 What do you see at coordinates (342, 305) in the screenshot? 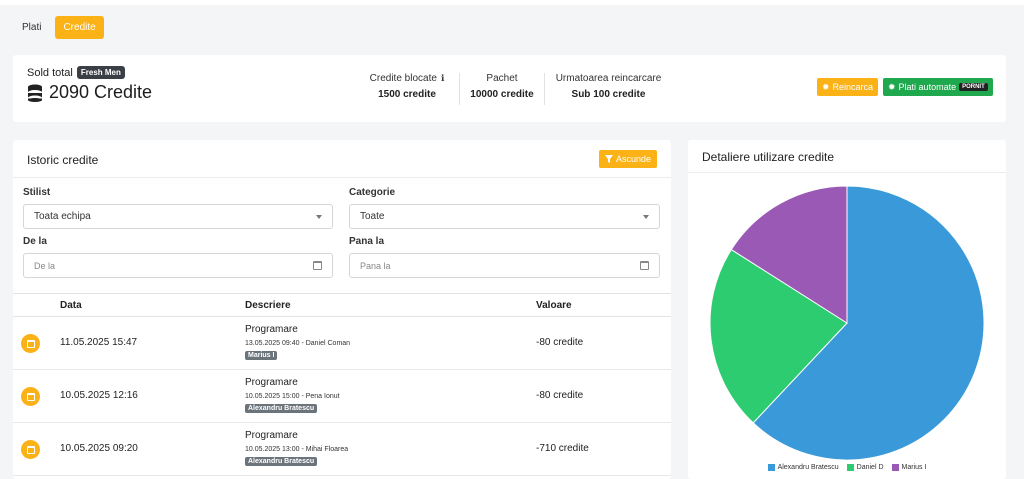
I see `table-header: Data Descriere Valoare` at bounding box center [342, 305].